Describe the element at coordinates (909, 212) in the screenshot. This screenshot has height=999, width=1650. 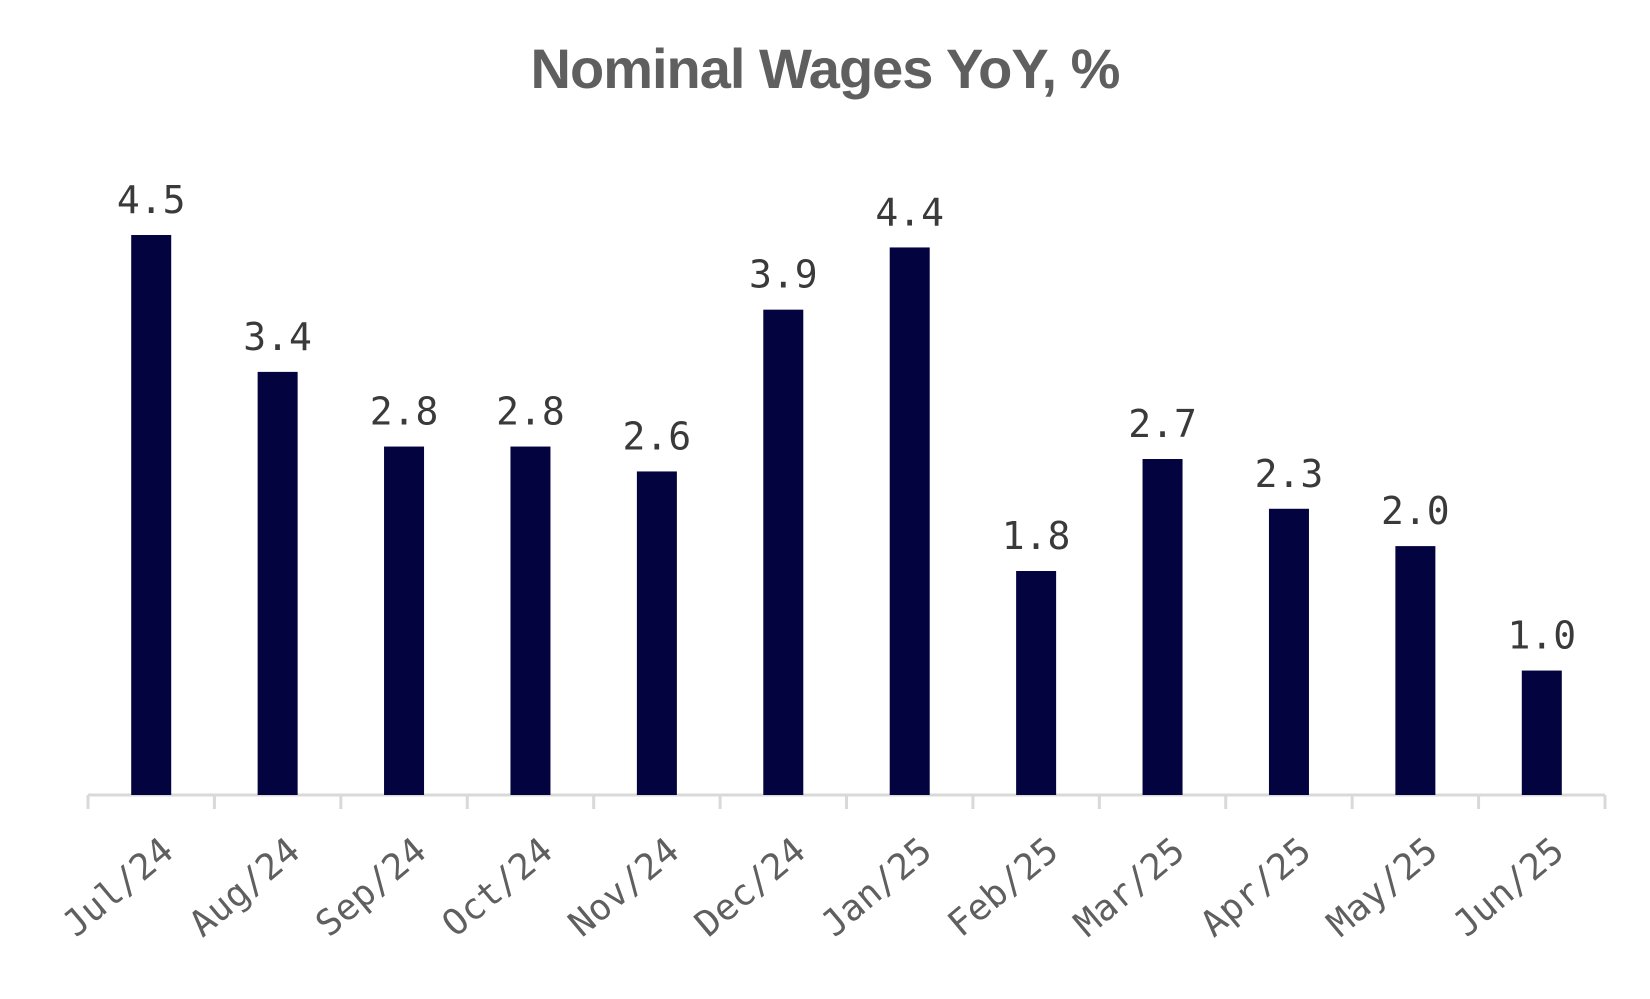
I see `data-label: 4.4` at that location.